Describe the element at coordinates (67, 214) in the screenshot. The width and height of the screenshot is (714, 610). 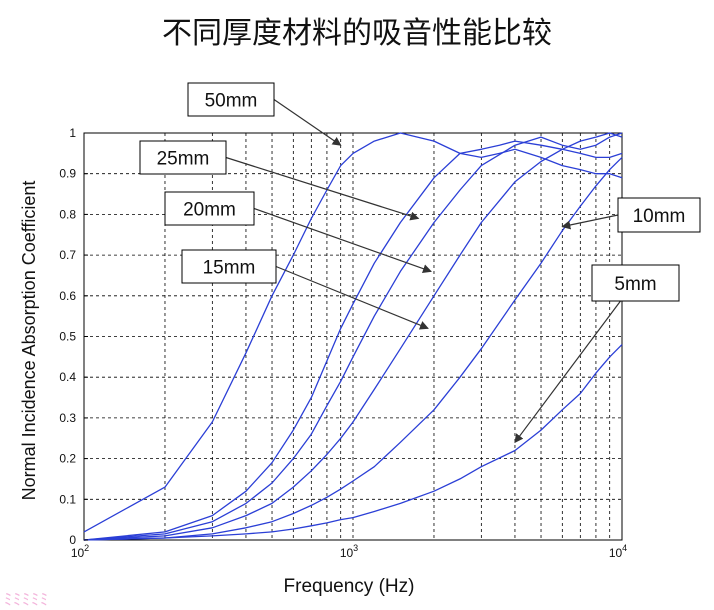
I see `y-tick-label: 0.8` at that location.